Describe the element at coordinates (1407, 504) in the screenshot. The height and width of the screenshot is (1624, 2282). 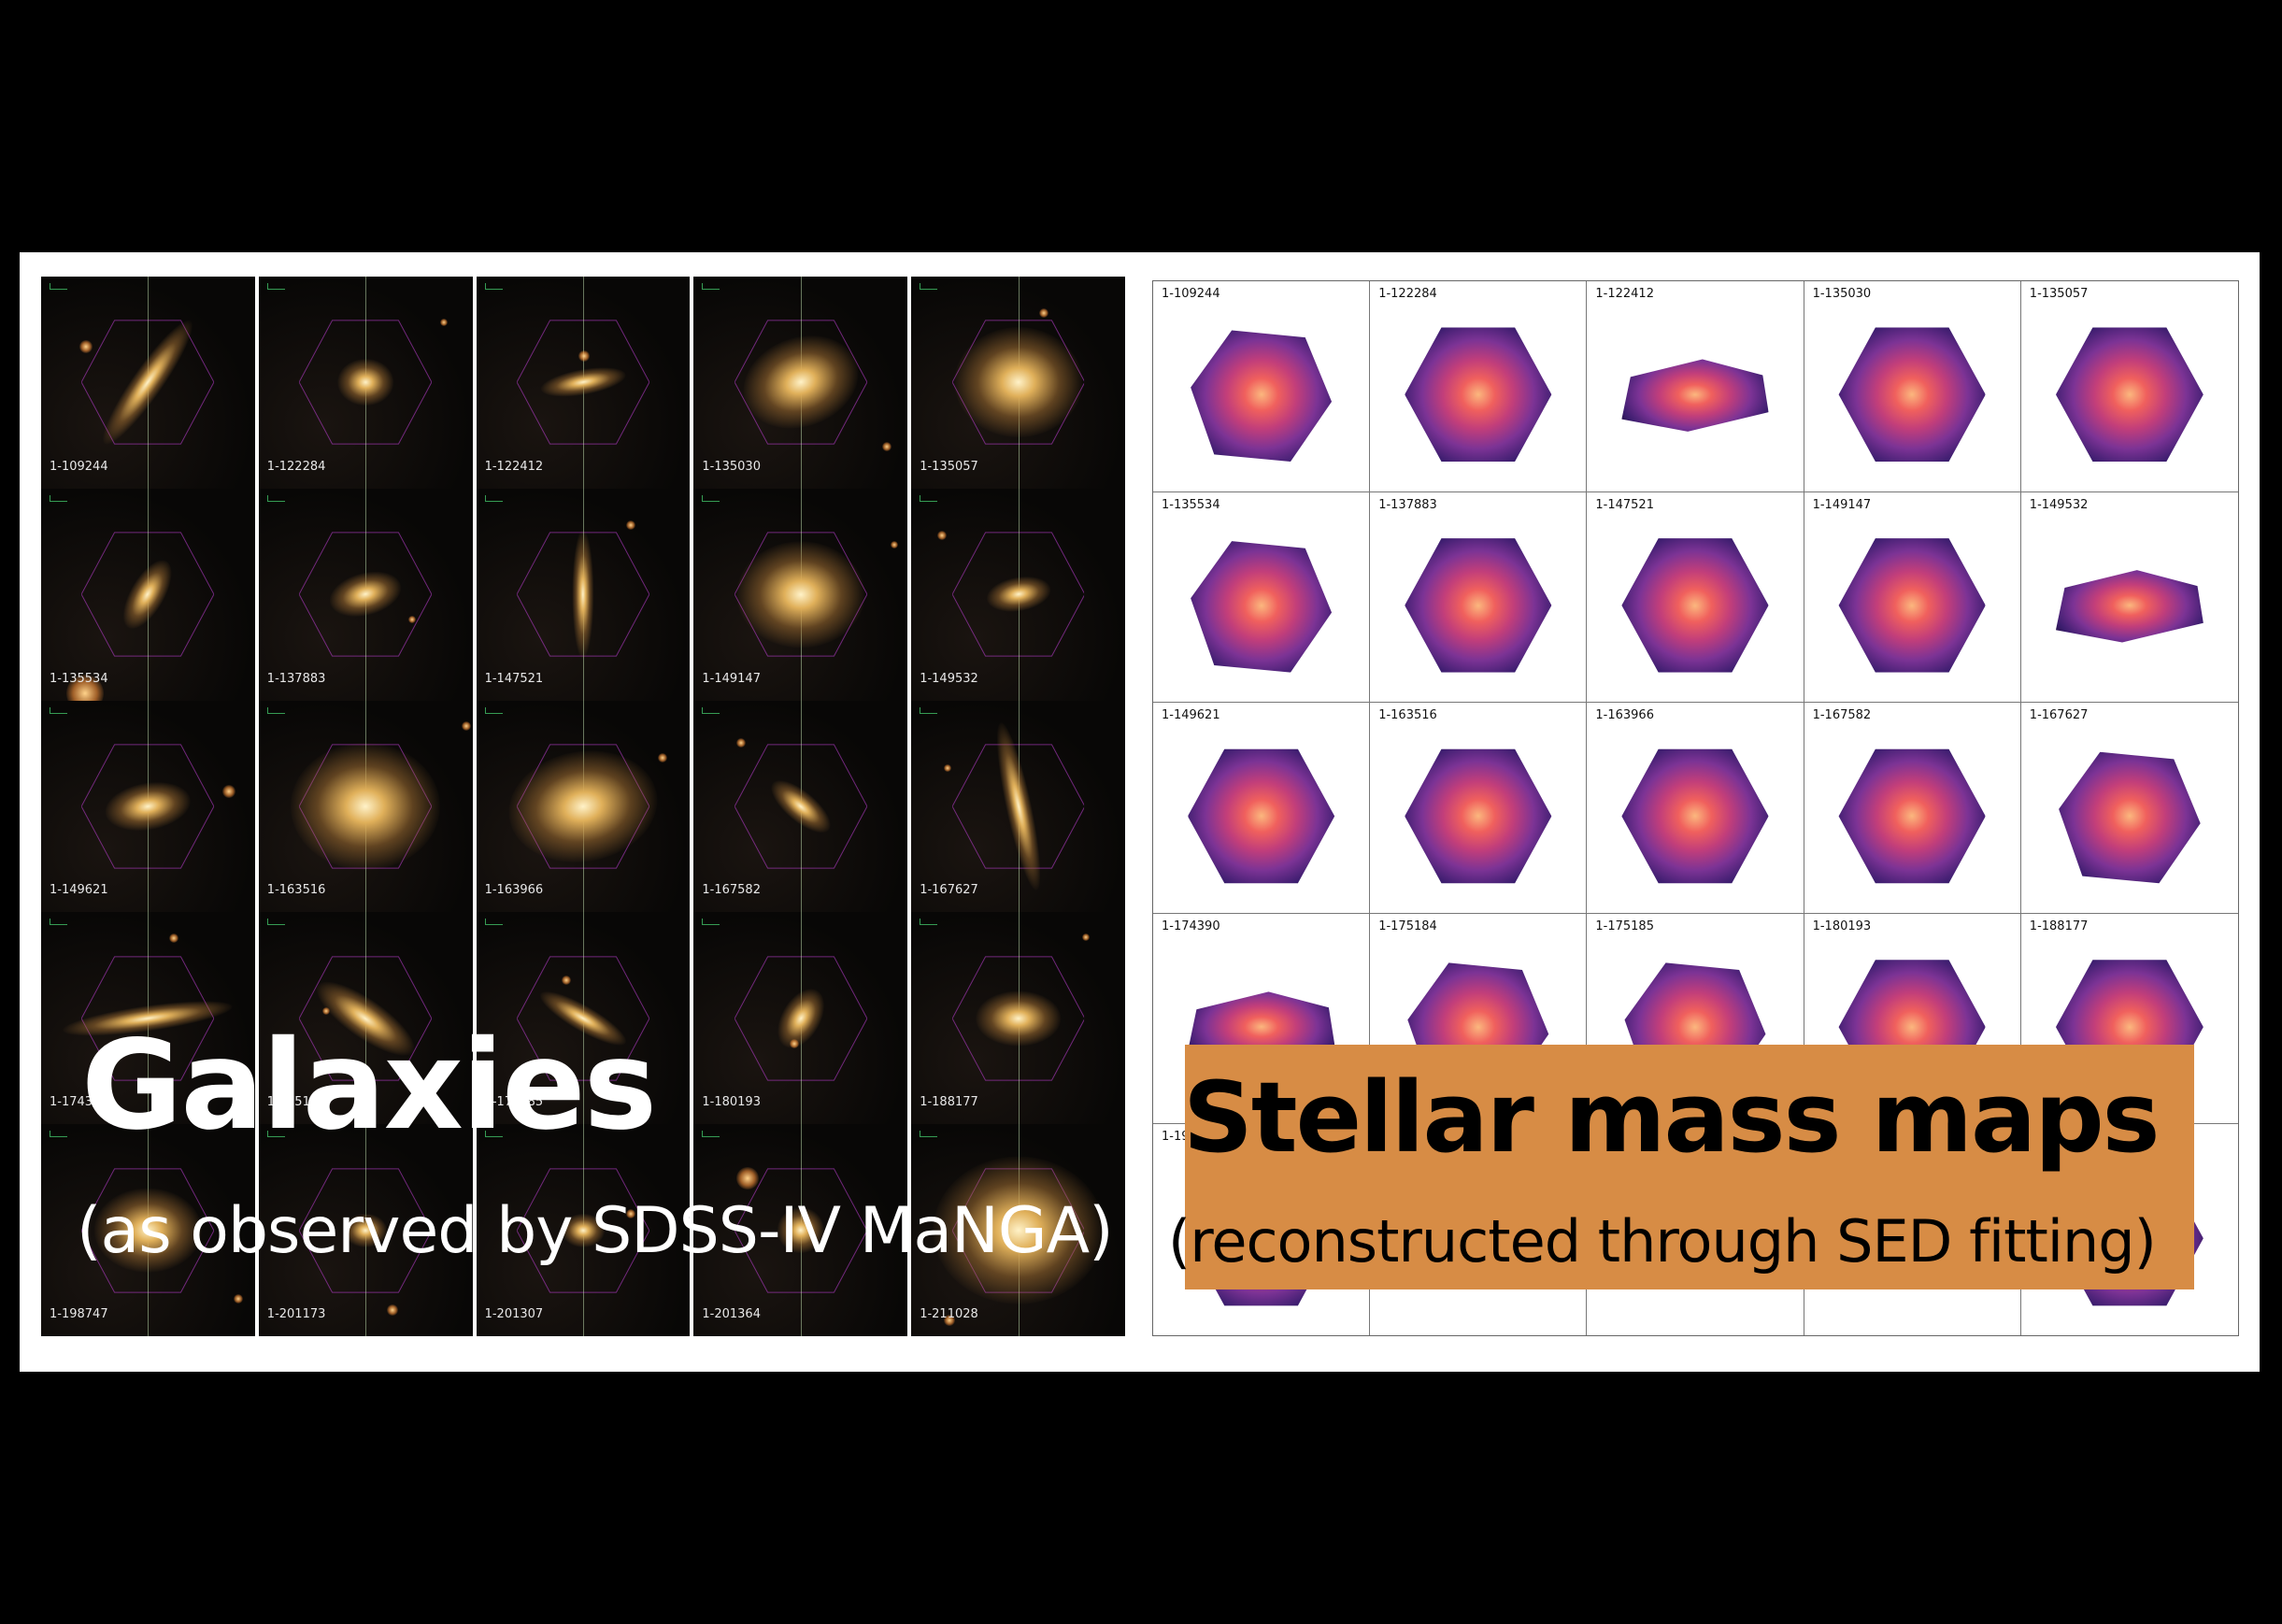
I see `map-id-label: 1-137883` at that location.